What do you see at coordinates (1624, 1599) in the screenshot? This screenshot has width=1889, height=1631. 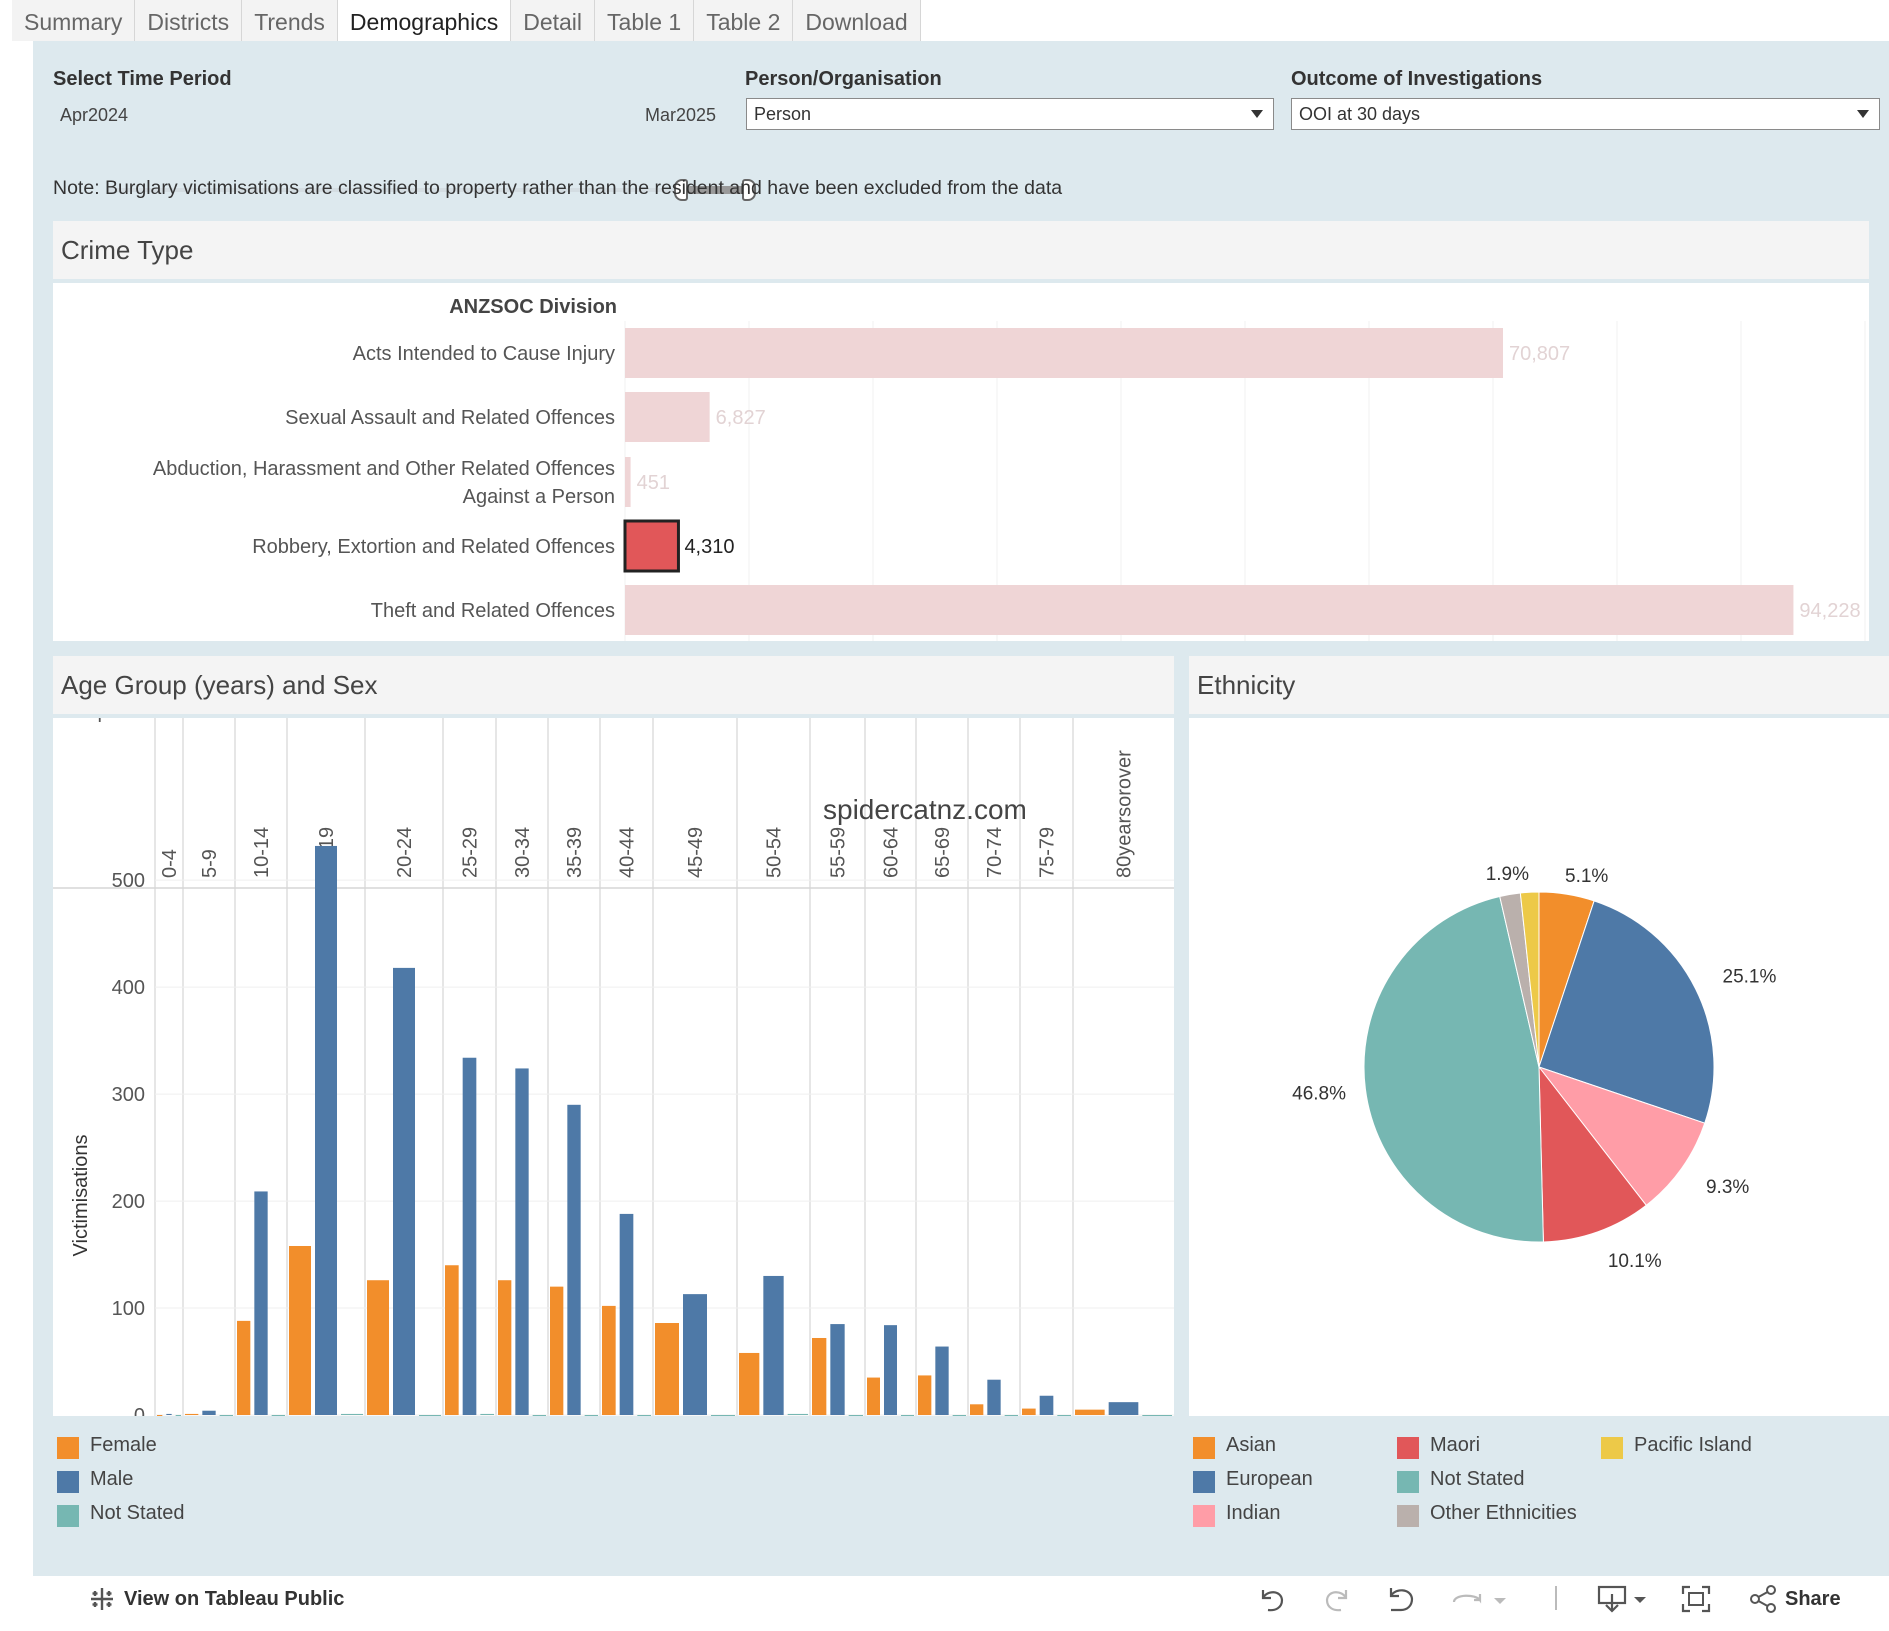 I see `download-icon` at bounding box center [1624, 1599].